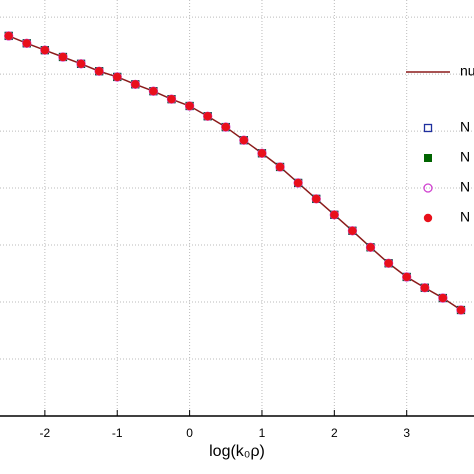 The image size is (474, 474). What do you see at coordinates (45, 433) in the screenshot?
I see `x-tick-label: -2` at bounding box center [45, 433].